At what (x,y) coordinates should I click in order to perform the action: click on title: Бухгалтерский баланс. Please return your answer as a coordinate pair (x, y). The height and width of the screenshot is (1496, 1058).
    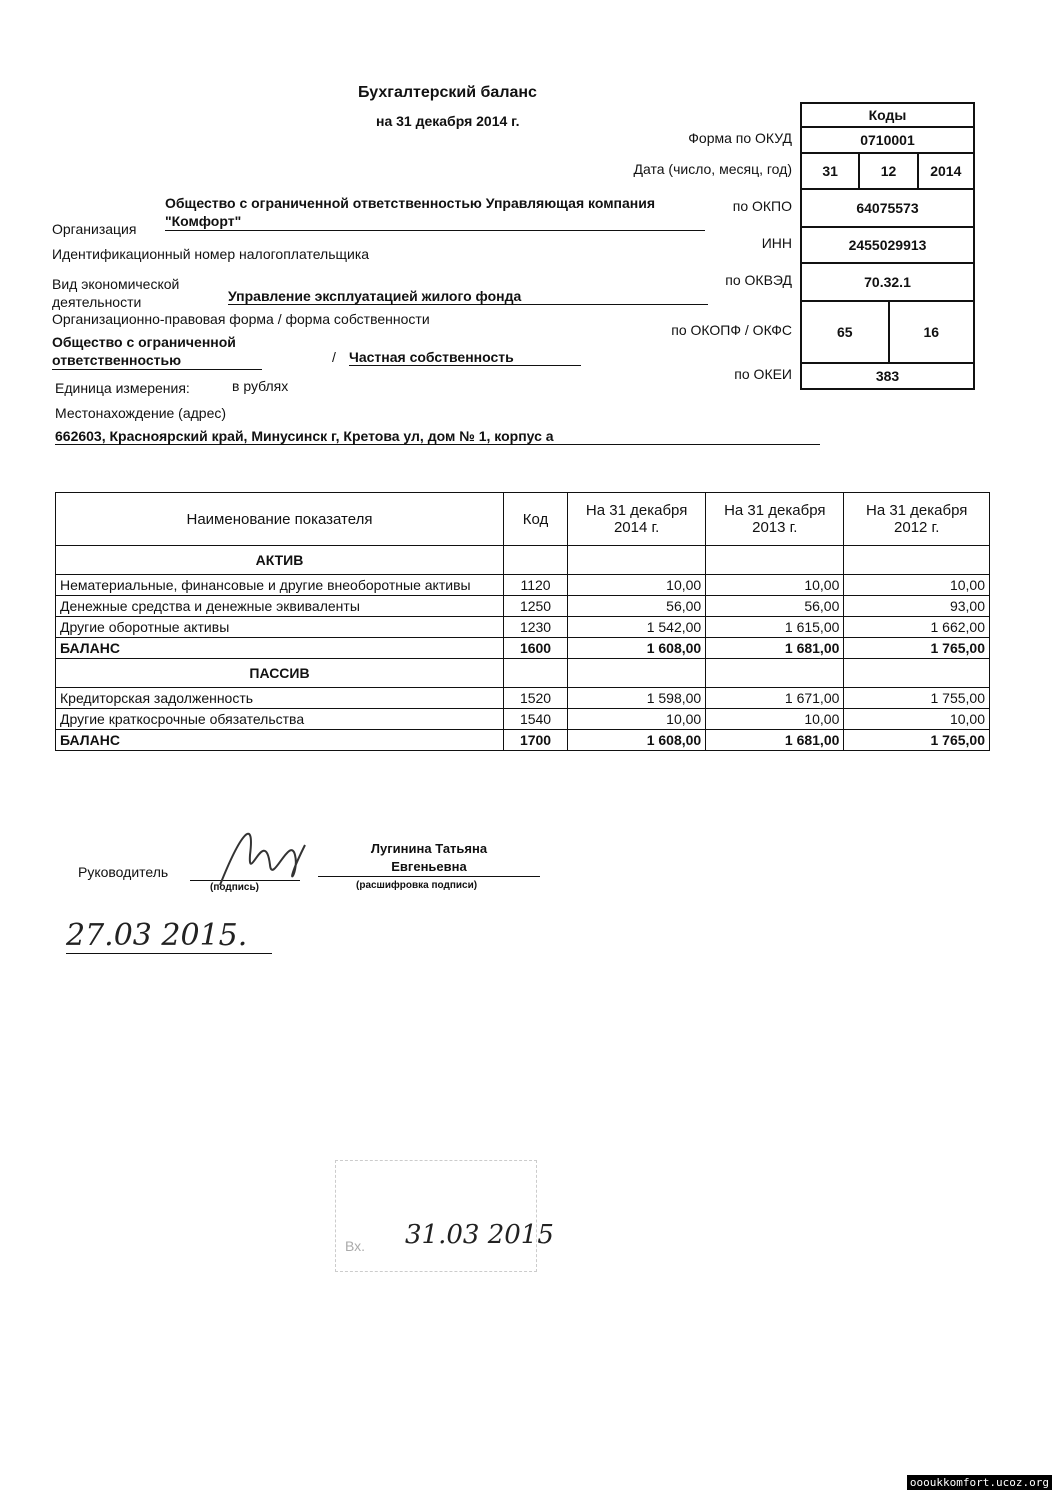
    Looking at the image, I should click on (447, 92).